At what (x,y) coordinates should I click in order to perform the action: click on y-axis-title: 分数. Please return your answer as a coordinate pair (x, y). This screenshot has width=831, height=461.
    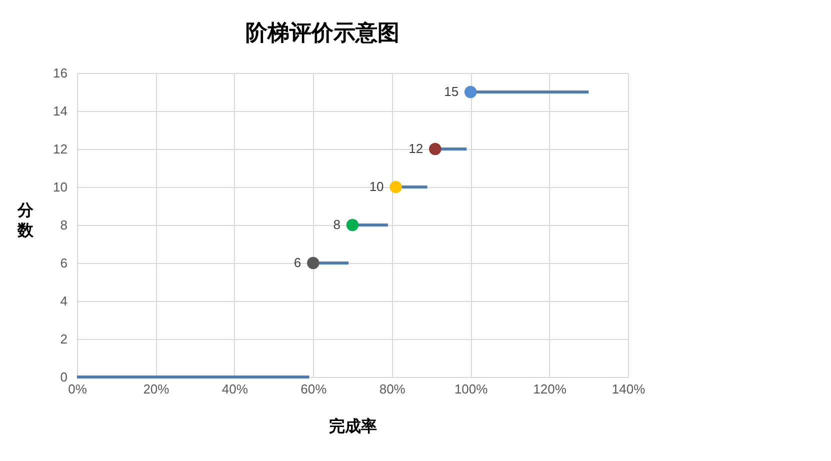
    Looking at the image, I should click on (25, 221).